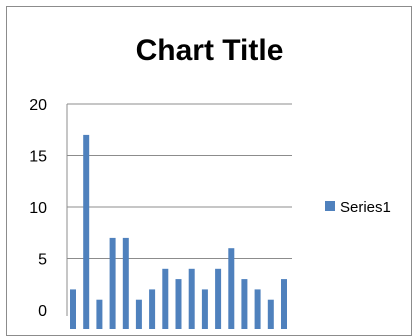 This screenshot has height=336, width=419. I want to click on y-tick-label: 20, so click(38, 105).